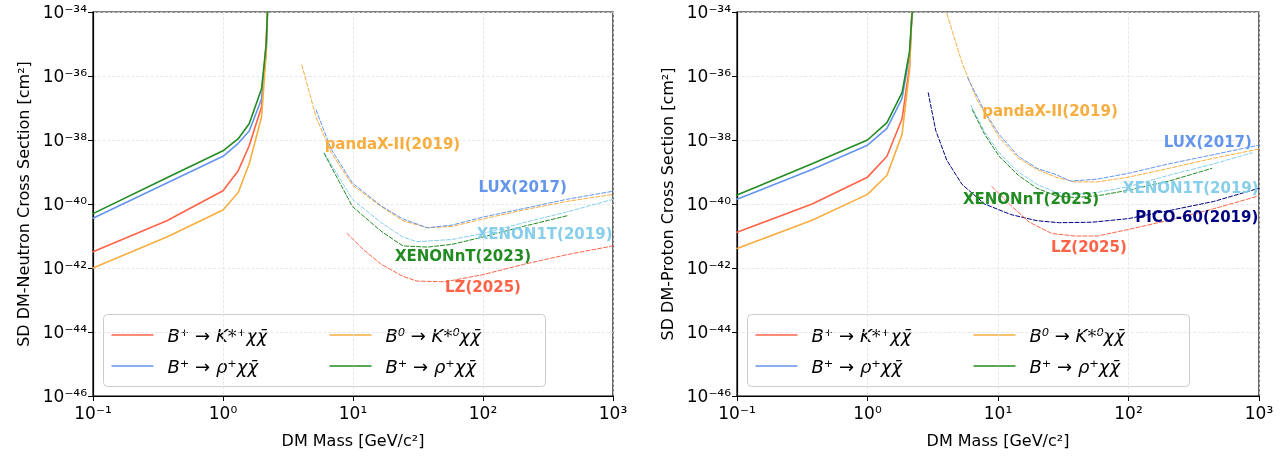 The height and width of the screenshot is (465, 1287). I want to click on y-axis-title: SD DM-Neutron Cross Section [cm²], so click(23, 204).